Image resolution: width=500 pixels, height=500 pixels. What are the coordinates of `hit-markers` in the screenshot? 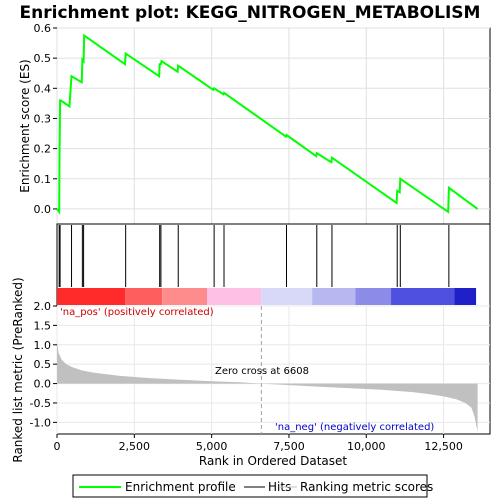 It's located at (254, 256).